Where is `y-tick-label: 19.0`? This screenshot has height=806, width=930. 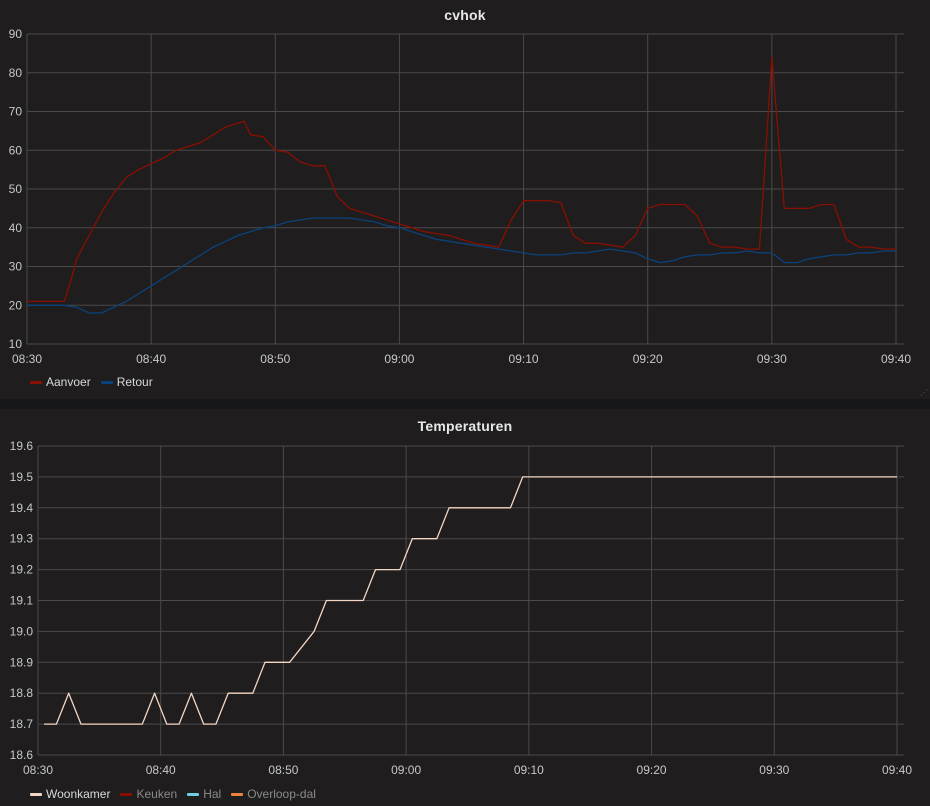
y-tick-label: 19.0 is located at coordinates (22, 631).